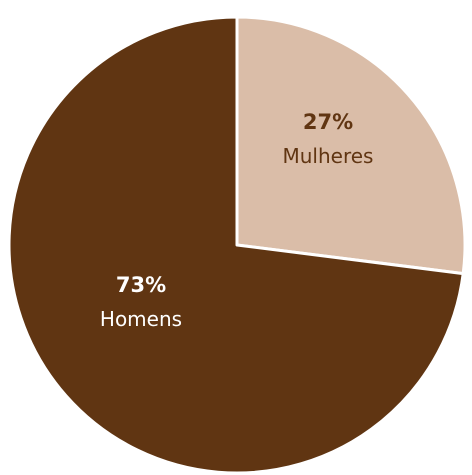 The width and height of the screenshot is (472, 475). I want to click on slice-value-label-mulheres: 27%, so click(328, 122).